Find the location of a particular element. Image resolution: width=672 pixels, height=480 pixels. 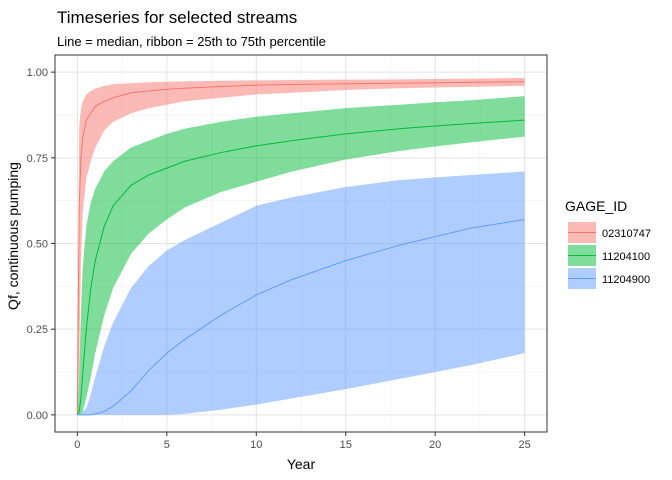

legend-label: 02310747 is located at coordinates (626, 234).